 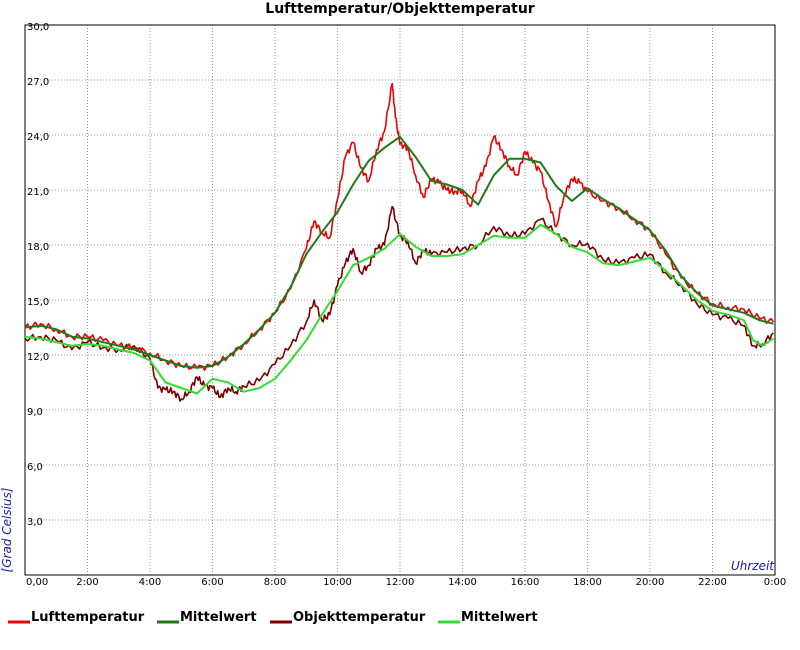 What do you see at coordinates (38, 137) in the screenshot?
I see `y-tick-label: 24,0` at bounding box center [38, 137].